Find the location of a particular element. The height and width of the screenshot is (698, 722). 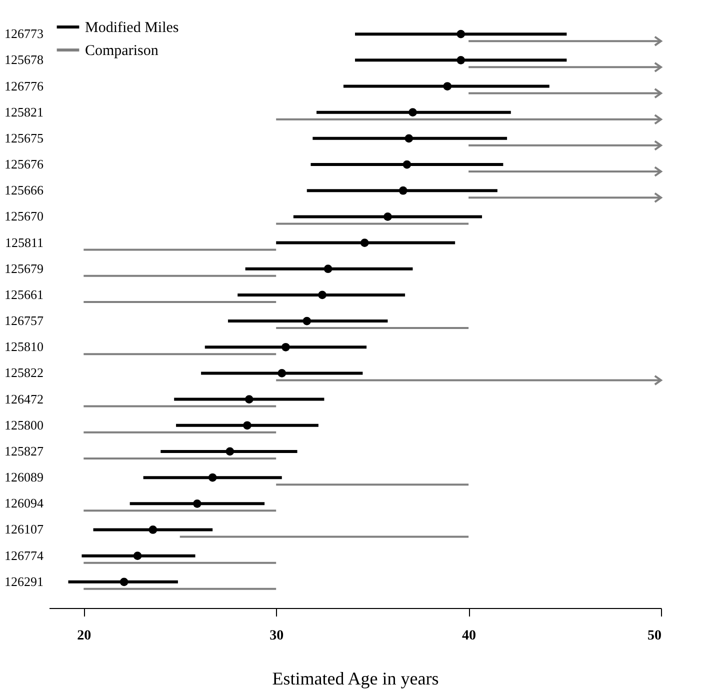

y-tick-label: 126472 is located at coordinates (24, 398).